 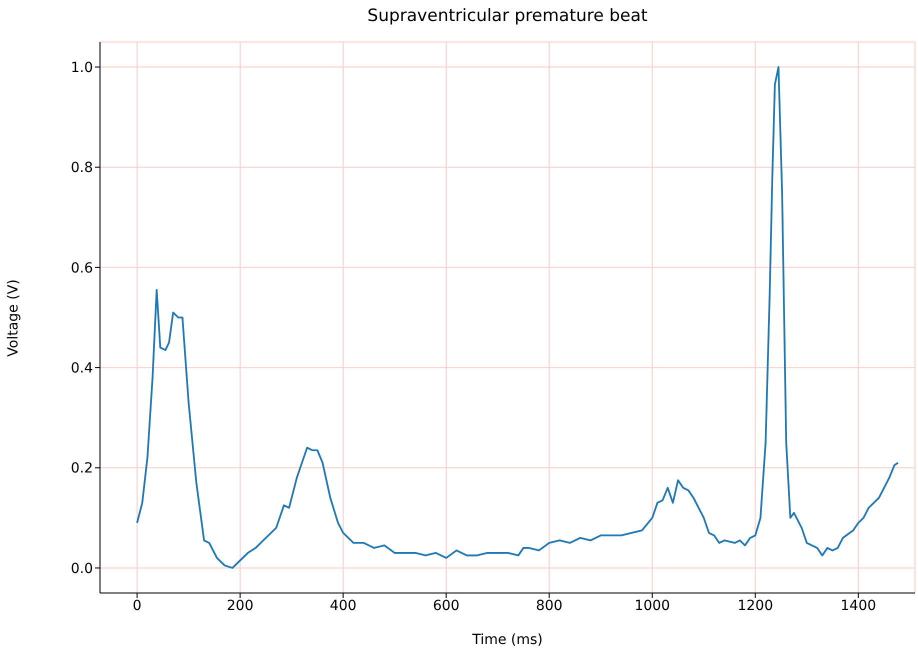 What do you see at coordinates (81, 68) in the screenshot?
I see `y-tick-label: 1.0` at bounding box center [81, 68].